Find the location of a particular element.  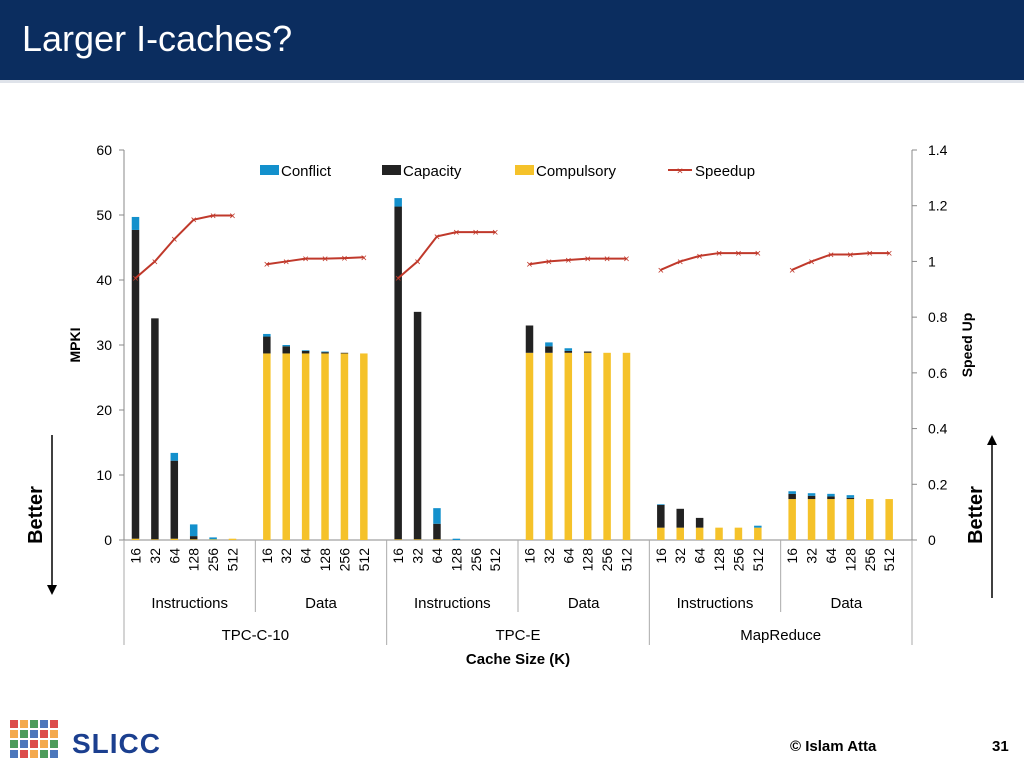

y-tick-label-left: 40 is located at coordinates (104, 280).